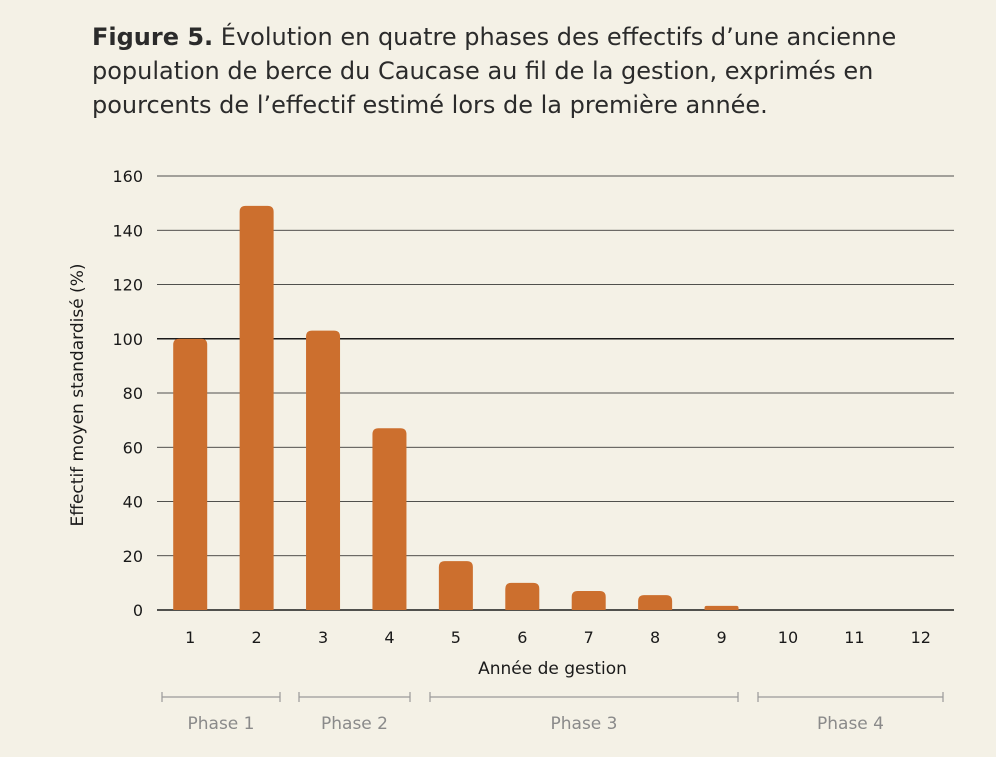  What do you see at coordinates (138, 610) in the screenshot?
I see `y-tick-label: 0` at bounding box center [138, 610].